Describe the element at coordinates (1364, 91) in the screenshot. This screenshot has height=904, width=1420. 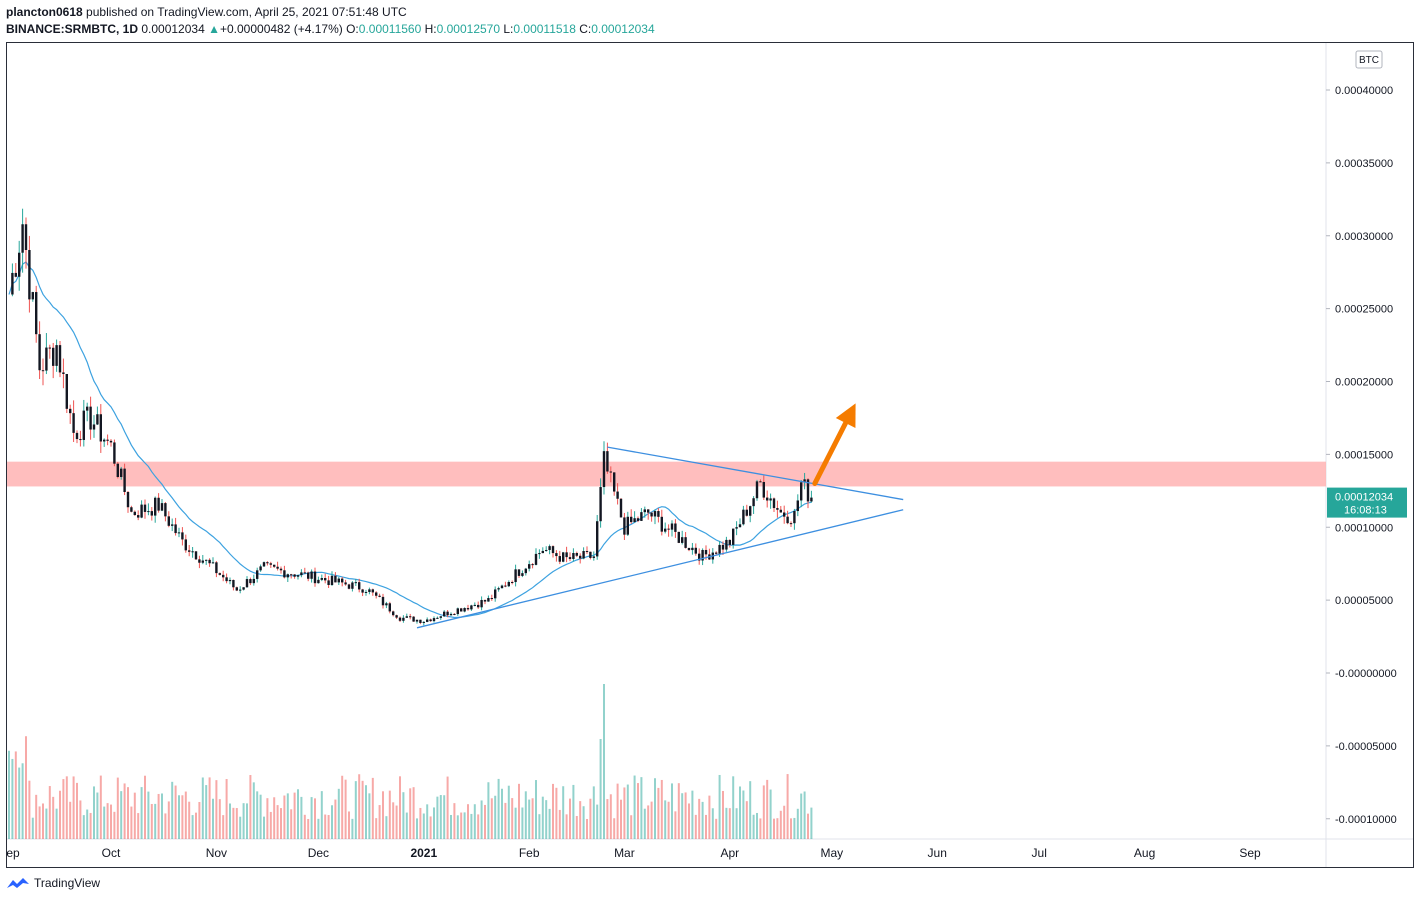
I see `y-tick-label: 0.00040000` at that location.